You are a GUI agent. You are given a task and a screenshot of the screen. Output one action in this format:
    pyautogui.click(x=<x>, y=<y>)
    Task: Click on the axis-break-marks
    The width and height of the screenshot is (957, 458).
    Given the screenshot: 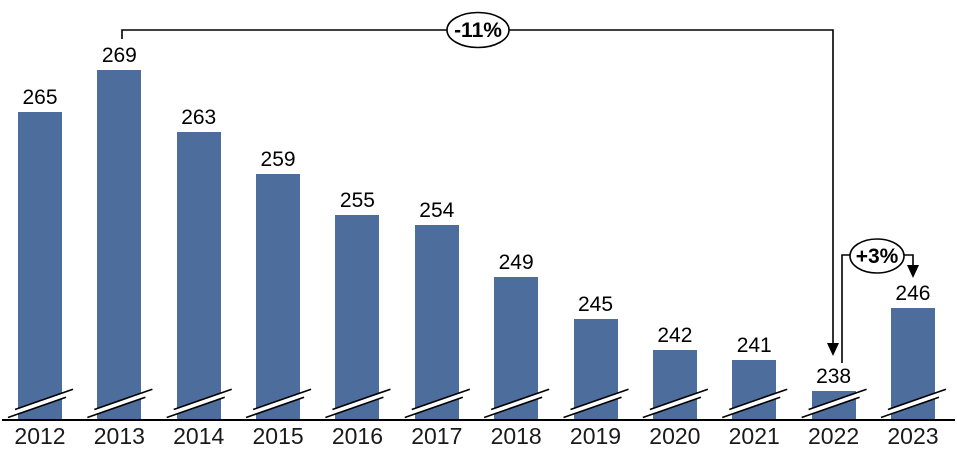 What is the action you would take?
    pyautogui.click(x=477, y=403)
    